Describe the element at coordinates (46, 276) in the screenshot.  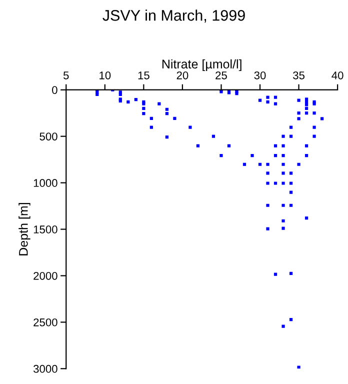
I see `y-tick-label: 2000` at that location.